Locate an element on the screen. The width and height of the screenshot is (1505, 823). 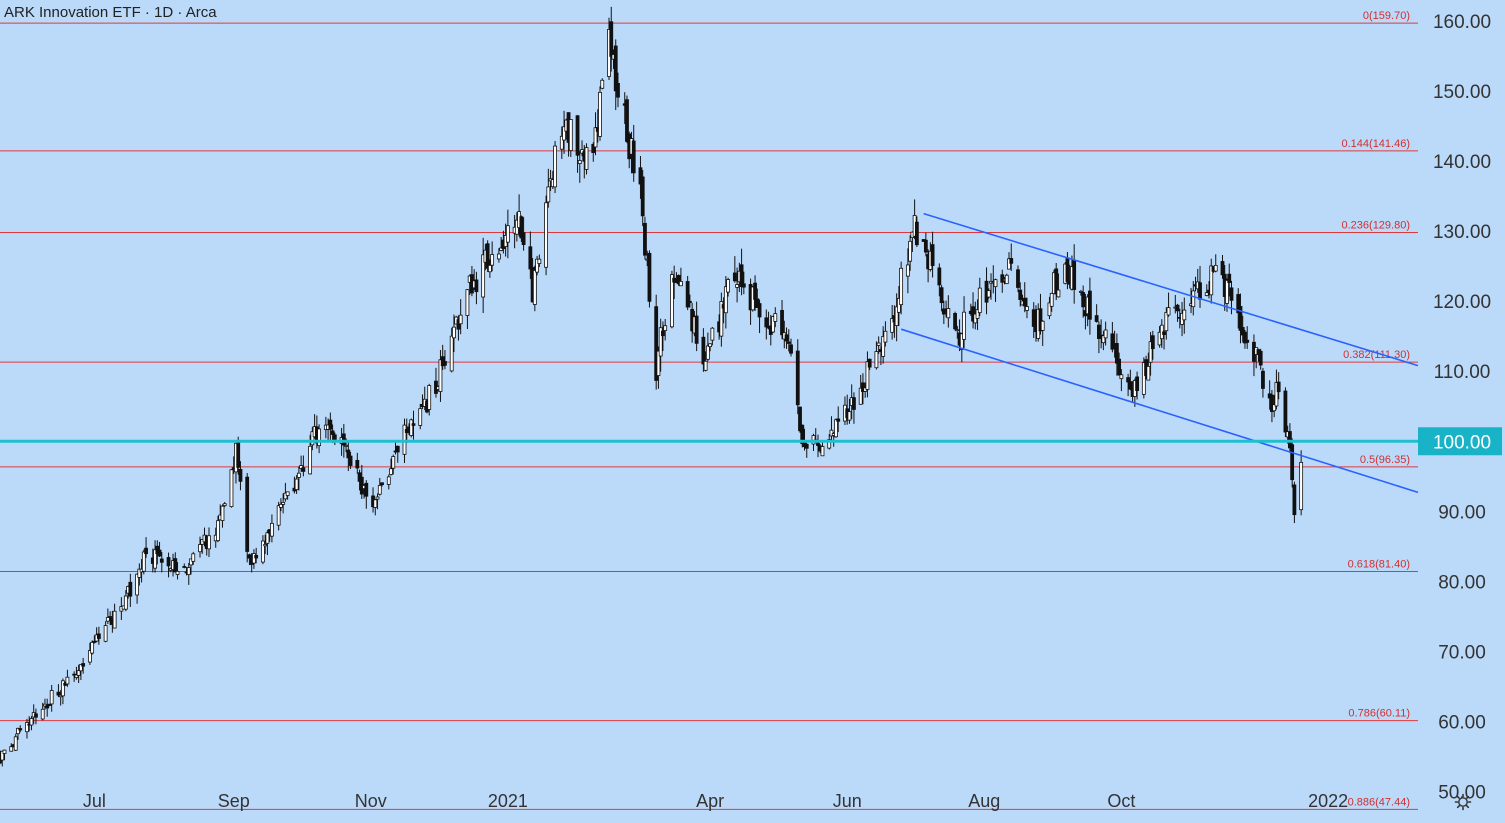
x-tick-label: Jul is located at coordinates (94, 801).